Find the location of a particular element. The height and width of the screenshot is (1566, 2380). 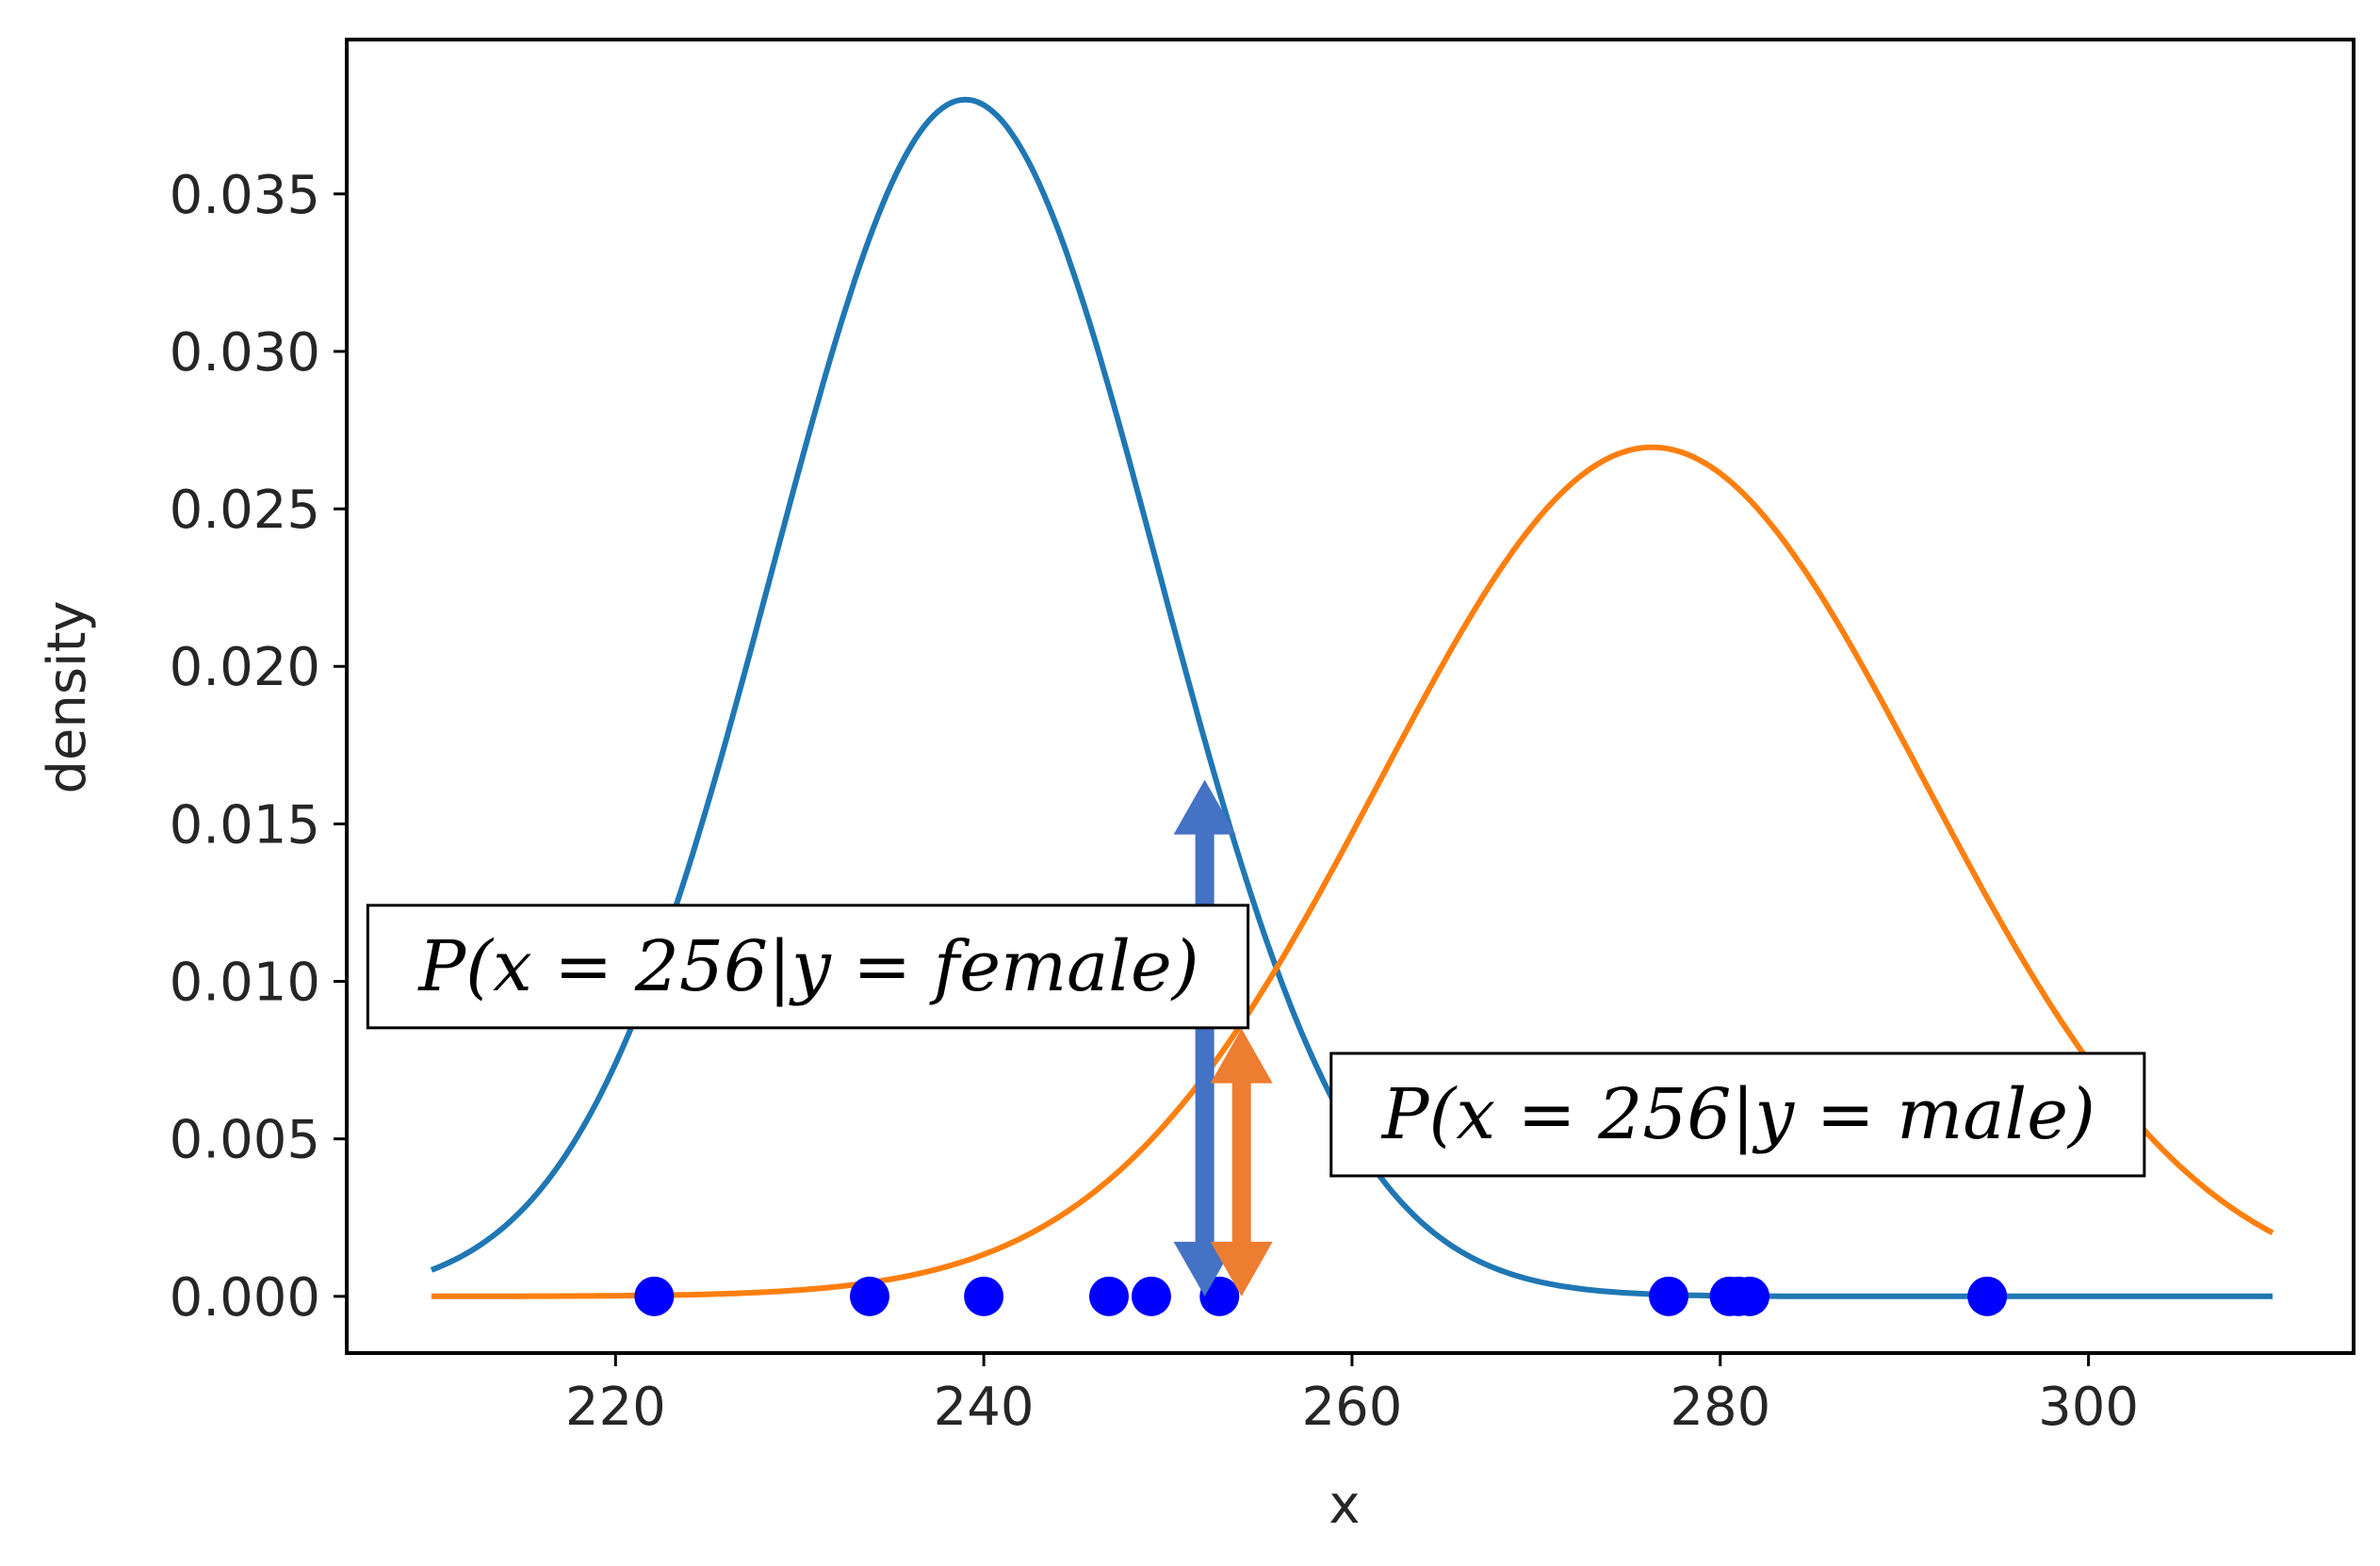

y-tick-label: 0.015 is located at coordinates (245, 825).